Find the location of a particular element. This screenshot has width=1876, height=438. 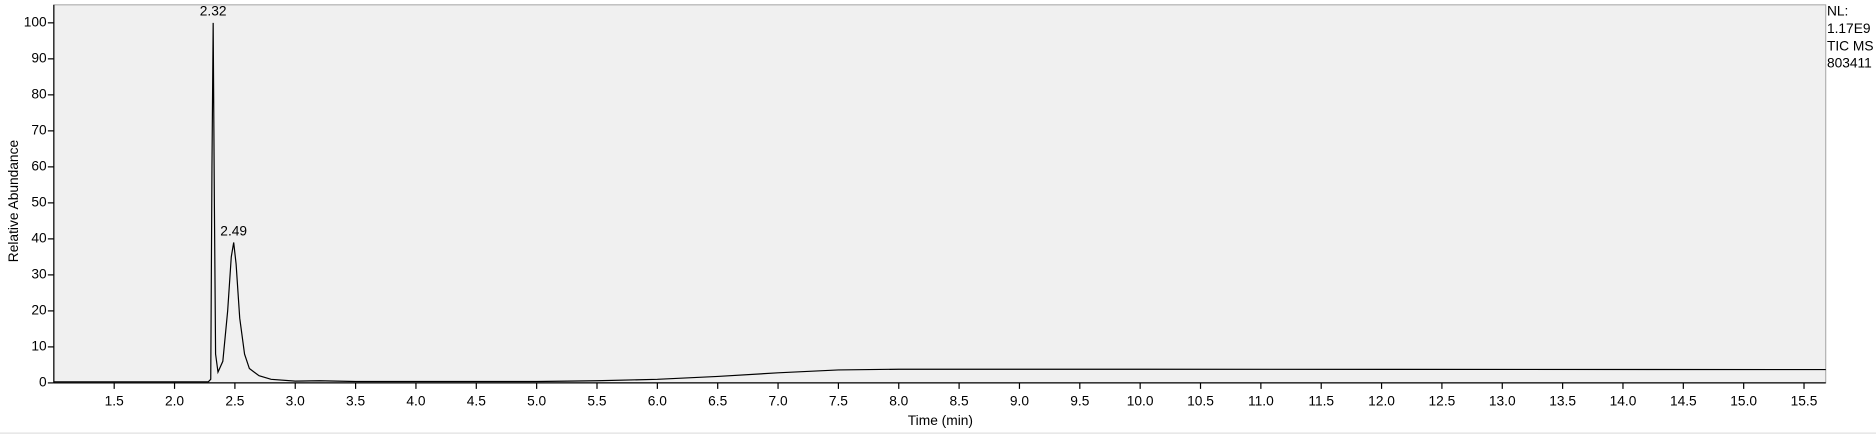

y-tick-label: 70 is located at coordinates (39, 129).